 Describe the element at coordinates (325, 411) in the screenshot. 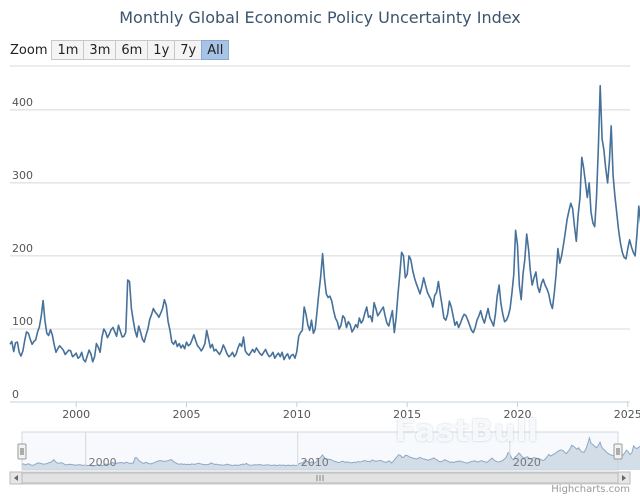

I see `x-axis-labels: 2000 2005 2010 2015 2020 2025` at that location.